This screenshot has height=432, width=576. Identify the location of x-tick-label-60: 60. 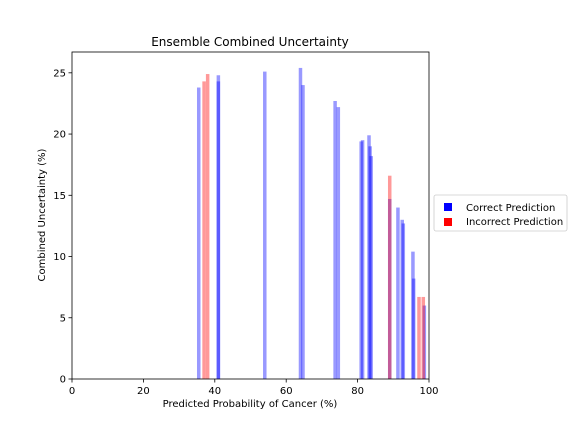
(286, 391).